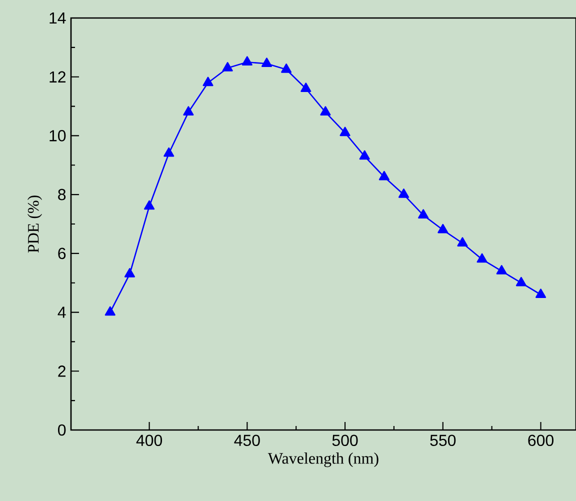 The height and width of the screenshot is (501, 576). Describe the element at coordinates (62, 312) in the screenshot. I see `y-tick-label: 4` at that location.